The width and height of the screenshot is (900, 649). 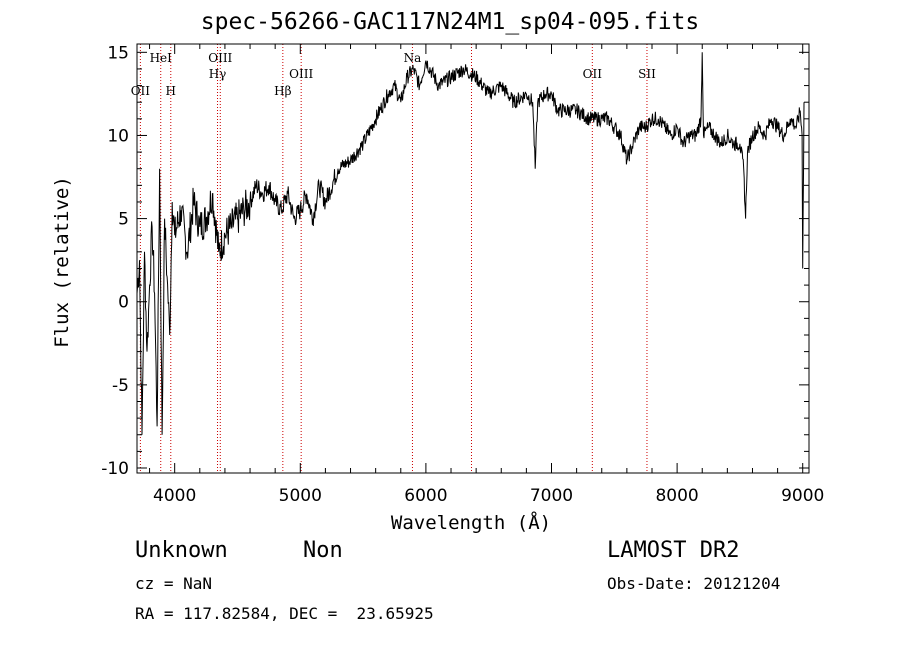 I want to click on x-tick-label: 4000, so click(x=174, y=496).